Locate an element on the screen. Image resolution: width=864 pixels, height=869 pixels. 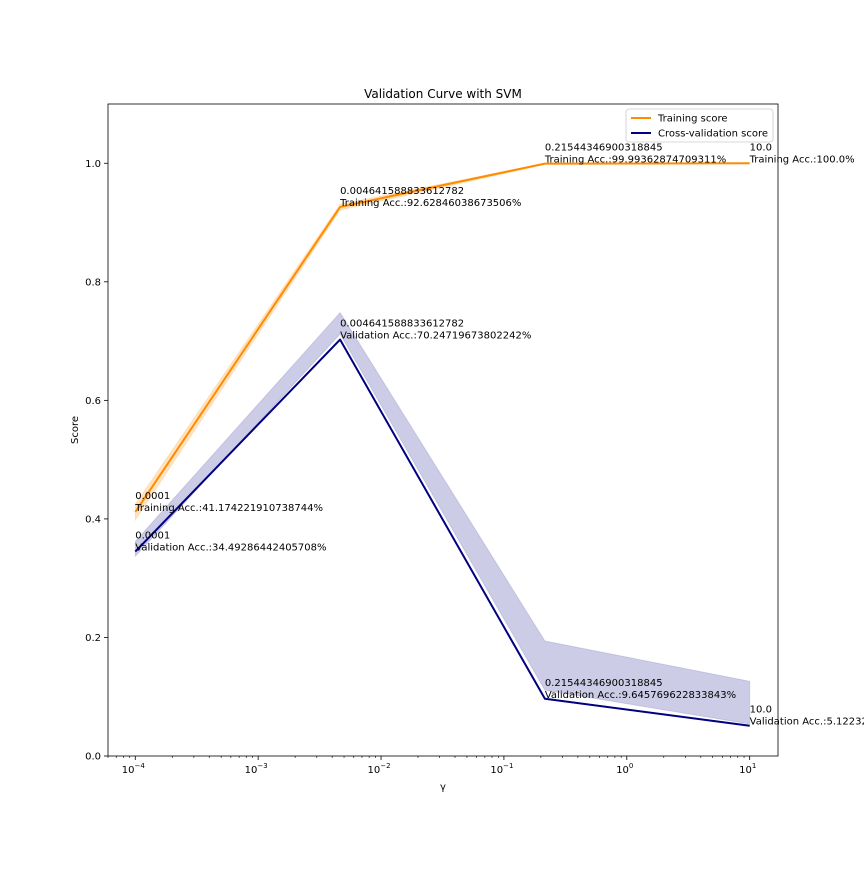
x-tick-label-5: 10¹ is located at coordinates (747, 769).